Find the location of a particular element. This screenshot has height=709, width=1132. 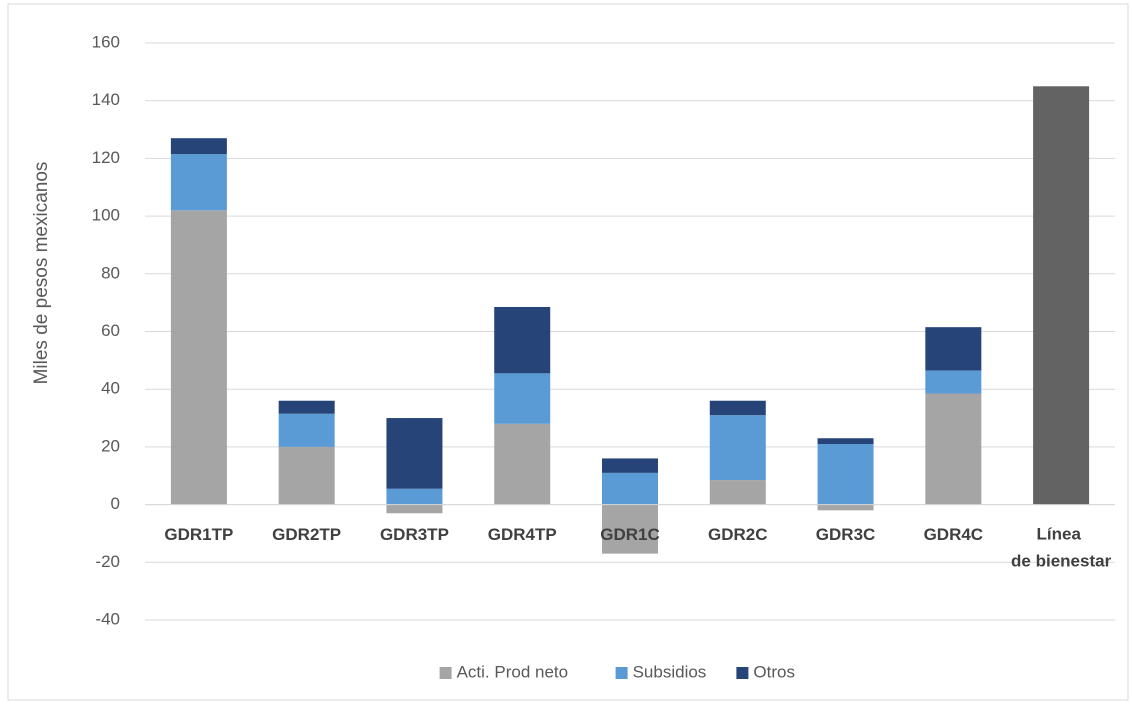

y-tick-label: 40 is located at coordinates (110, 388).